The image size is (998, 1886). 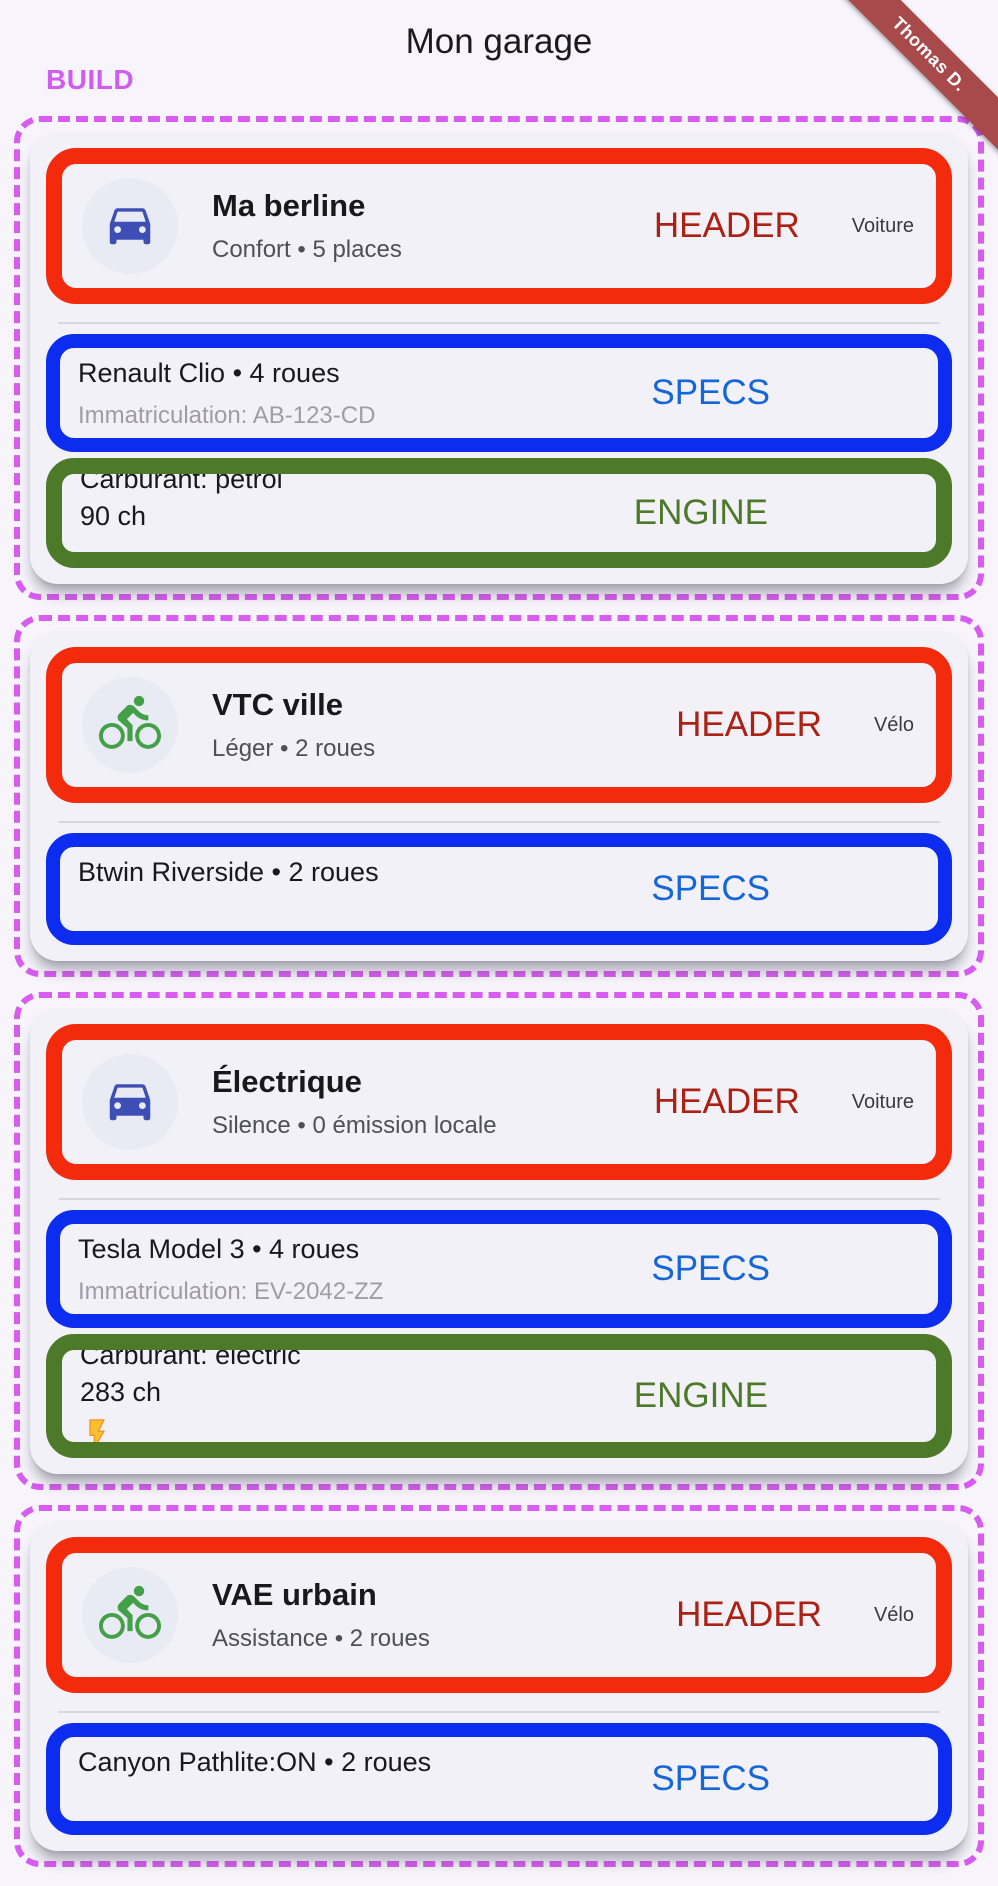 What do you see at coordinates (287, 1081) in the screenshot?
I see `vehicle-name: Électrique` at bounding box center [287, 1081].